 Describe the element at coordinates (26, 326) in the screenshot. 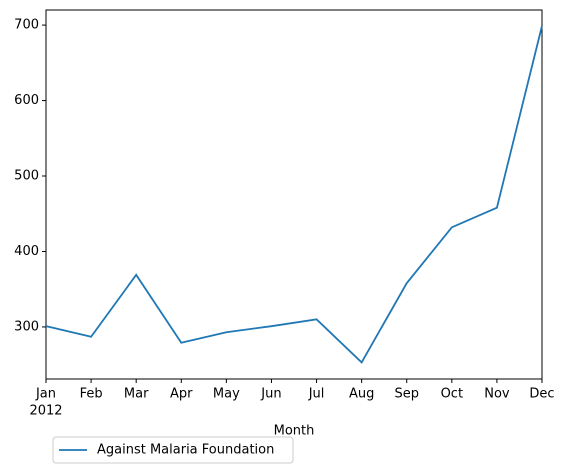

I see `y-tick-label: 300` at that location.